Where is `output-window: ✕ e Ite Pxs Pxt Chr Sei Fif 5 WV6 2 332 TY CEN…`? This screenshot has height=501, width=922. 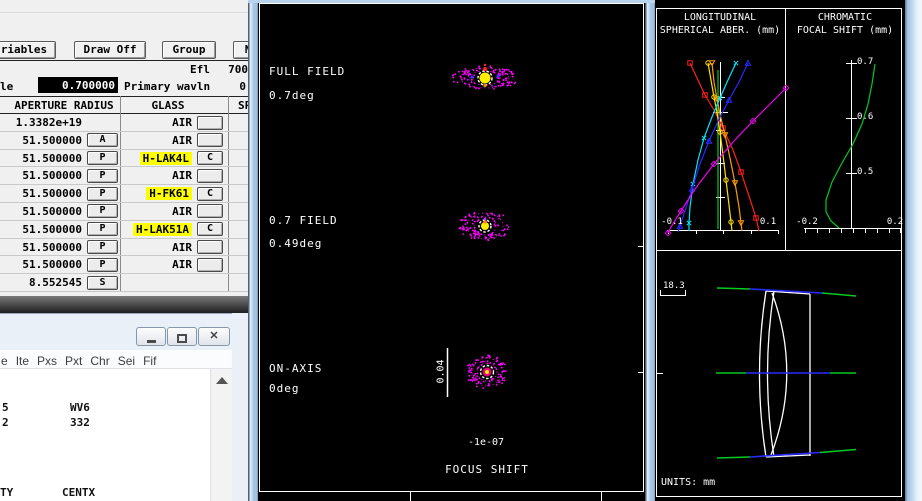 output-window: ✕ e Ite Pxs Pxt Chr Sei Fif 5 WV6 2 332 TY CEN… is located at coordinates (124, 407).